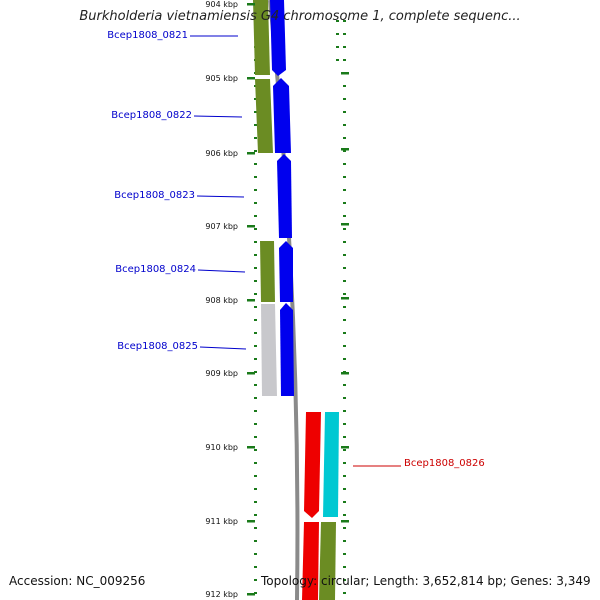 The width and height of the screenshot is (600, 600). What do you see at coordinates (221, 153) in the screenshot?
I see `tick-label: 906 kbp` at bounding box center [221, 153].